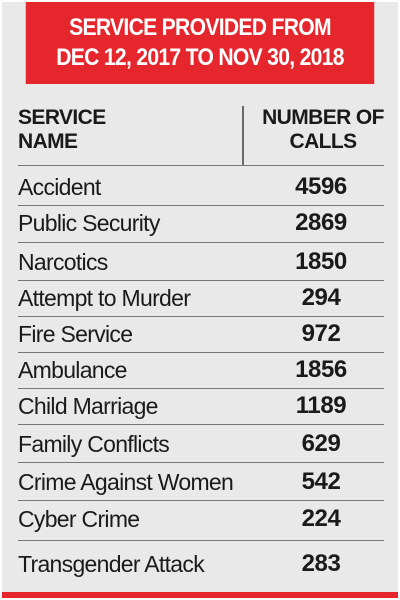 This screenshot has height=600, width=400. What do you see at coordinates (200, 223) in the screenshot?
I see `table-row: Public Security 2869` at bounding box center [200, 223].